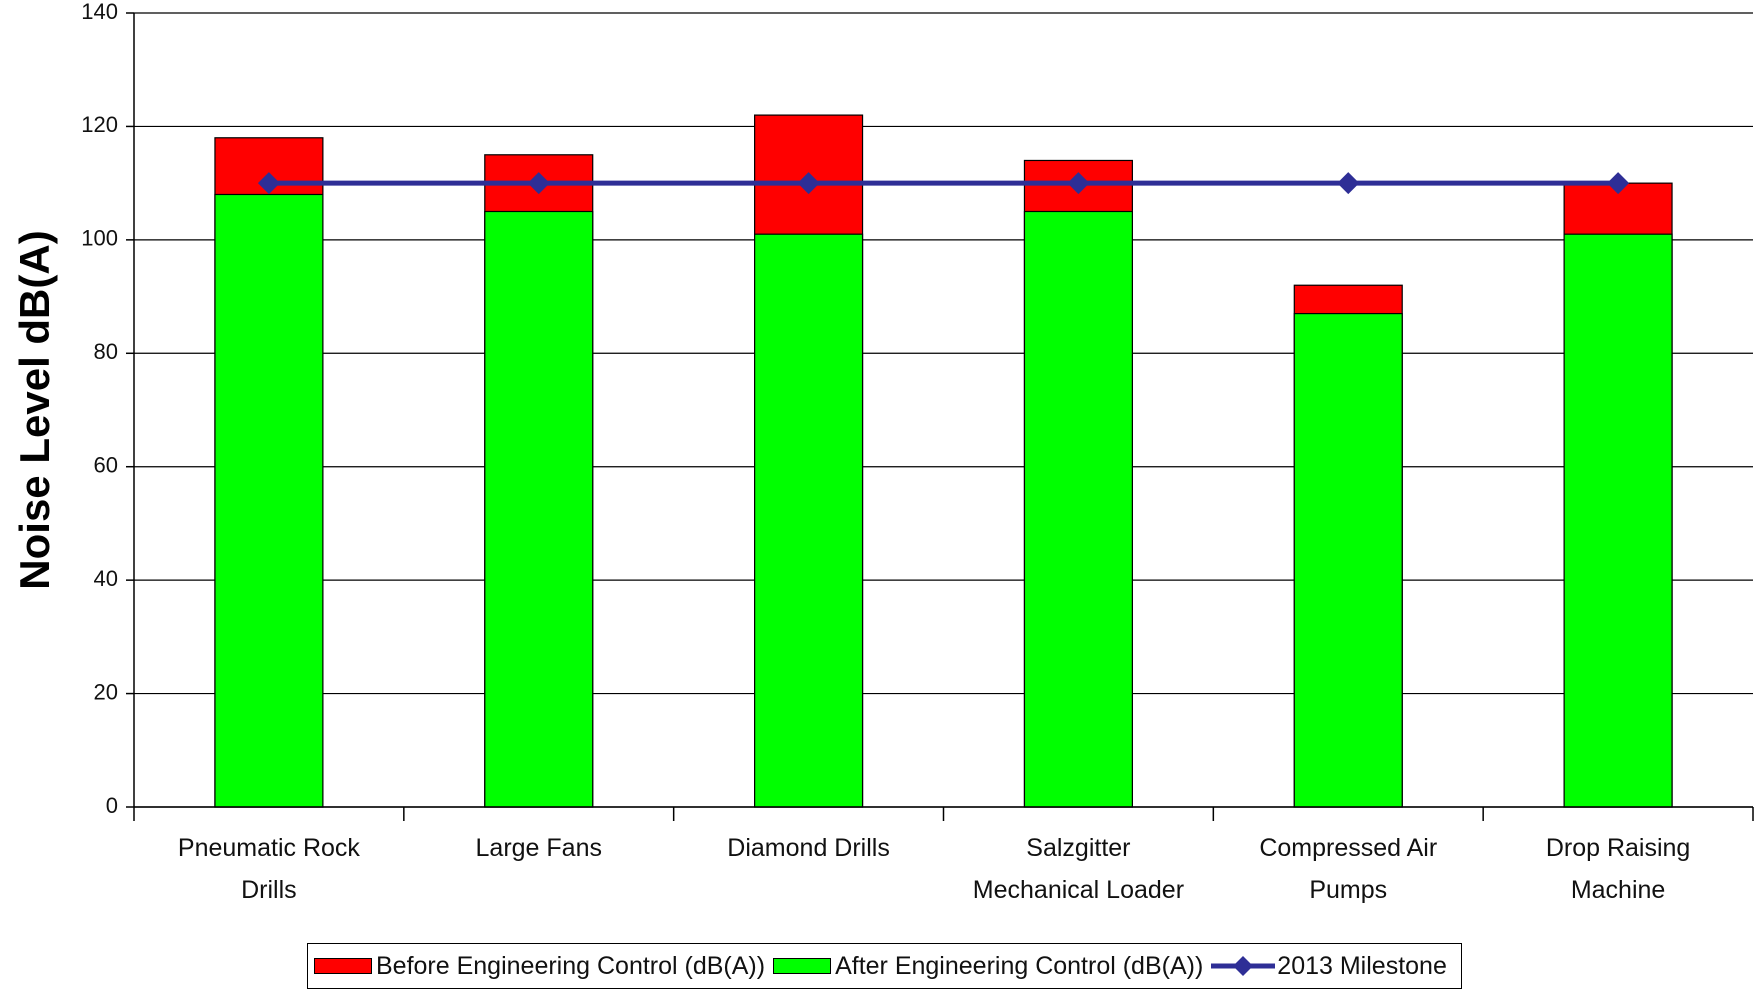 This screenshot has width=1755, height=990. Describe the element at coordinates (99, 238) in the screenshot. I see `y-tick-label: 100` at that location.